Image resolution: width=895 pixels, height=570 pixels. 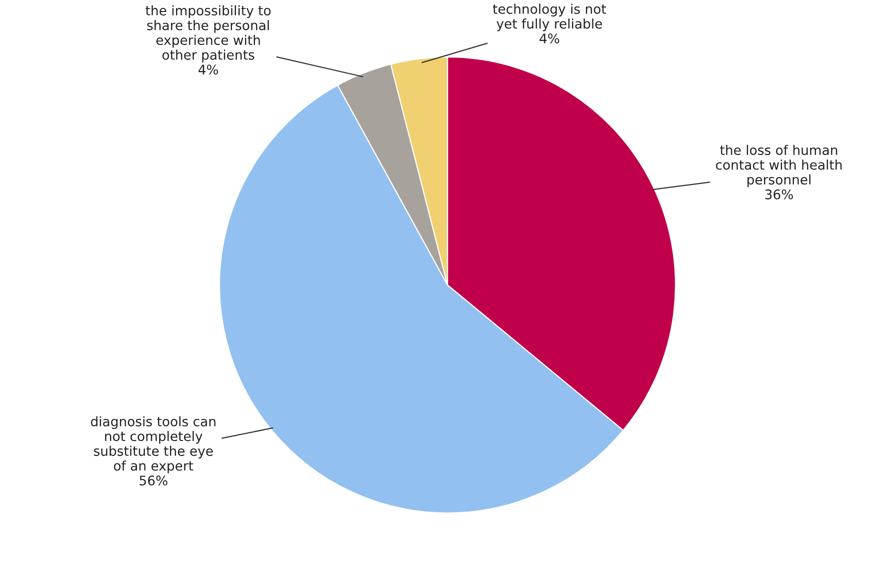 I want to click on slice-label: diagnosis tools can not completely substitute the eye of an expert, so click(x=153, y=445).